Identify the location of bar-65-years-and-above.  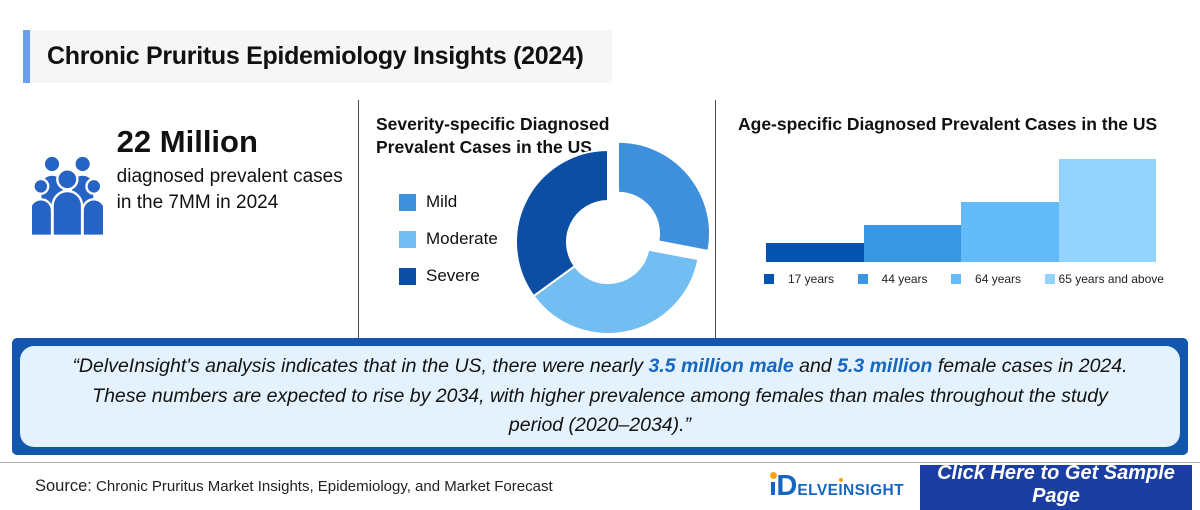
(1107, 210).